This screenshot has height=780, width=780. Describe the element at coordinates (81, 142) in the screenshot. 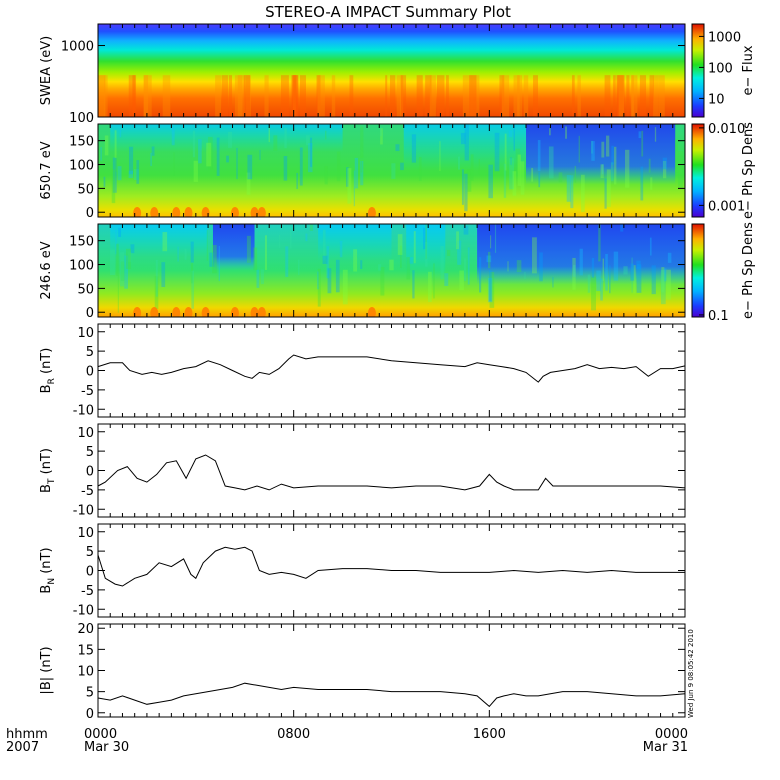

I see `y-tick-label: 150` at that location.